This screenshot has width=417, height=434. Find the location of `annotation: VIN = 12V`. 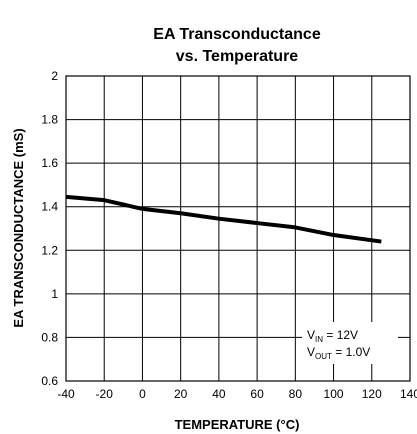

annotation: VIN = 12V is located at coordinates (332, 336).